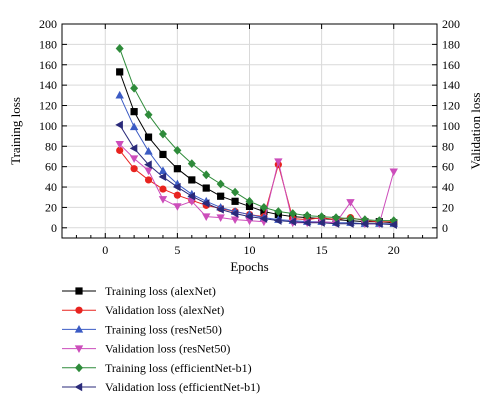 This screenshot has height=412, width=500. Describe the element at coordinates (250, 250) in the screenshot. I see `x-tick-label: 10` at that location.